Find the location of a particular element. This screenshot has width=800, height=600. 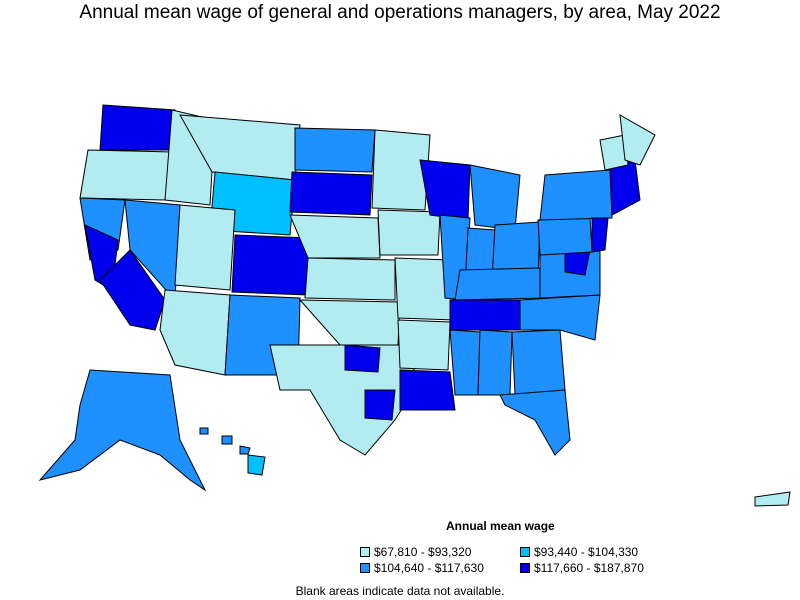

region-new-york is located at coordinates (576, 195).